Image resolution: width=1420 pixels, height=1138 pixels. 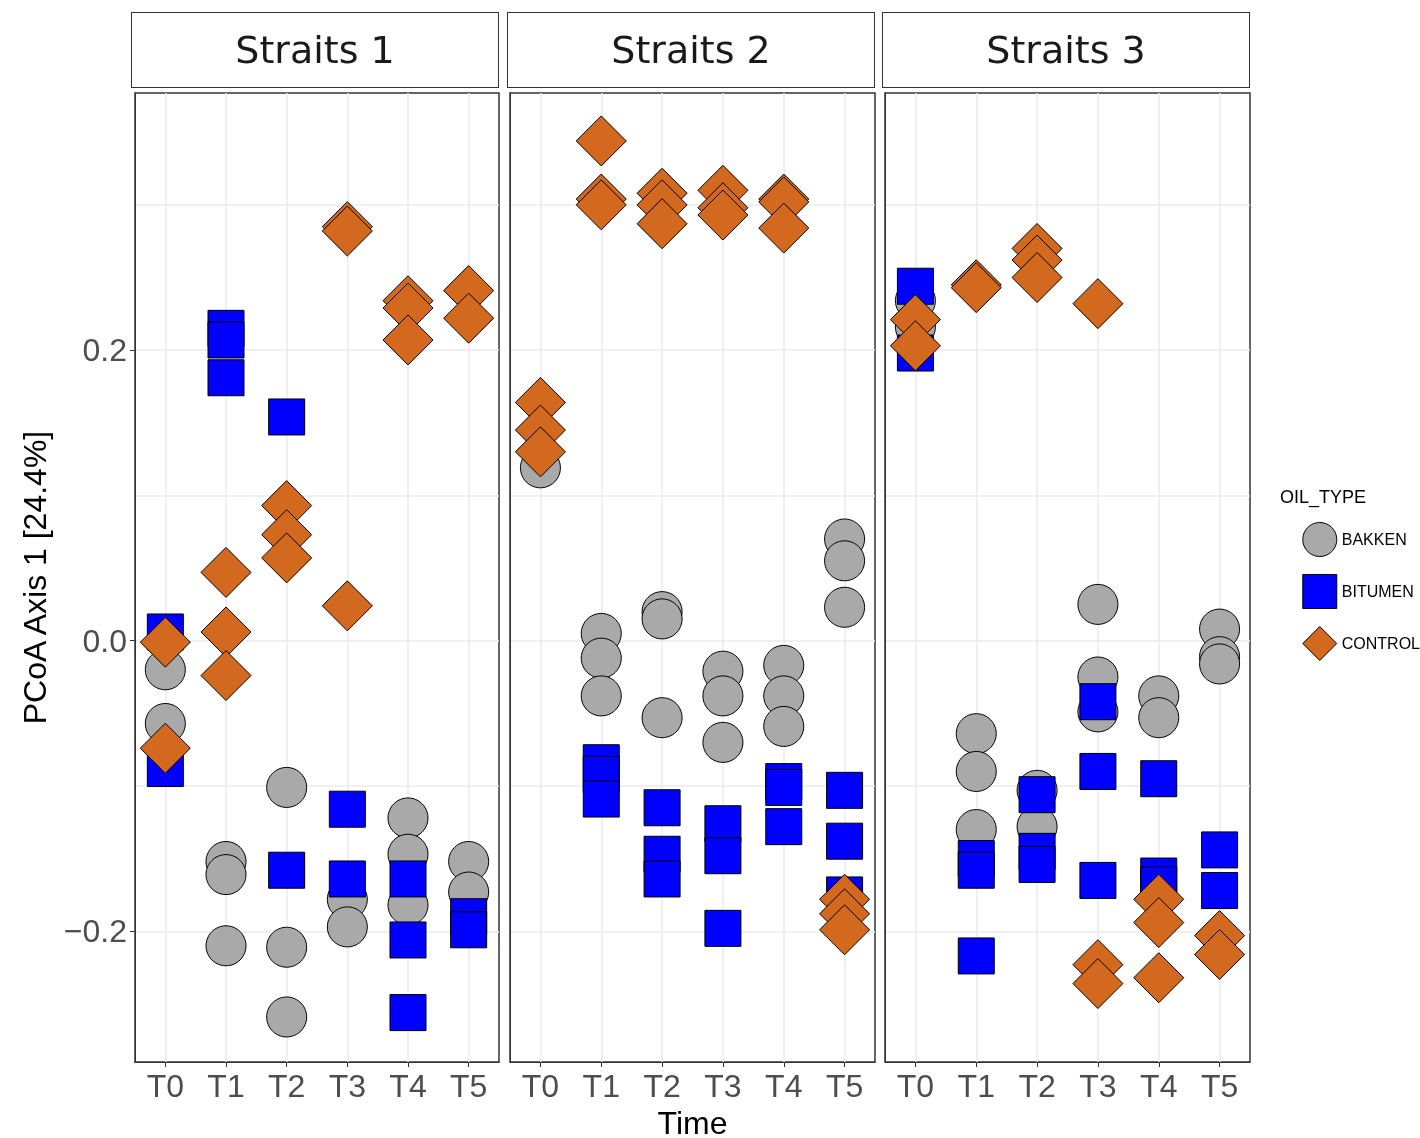 I want to click on y-tick-label: 0.0, so click(x=104, y=640).